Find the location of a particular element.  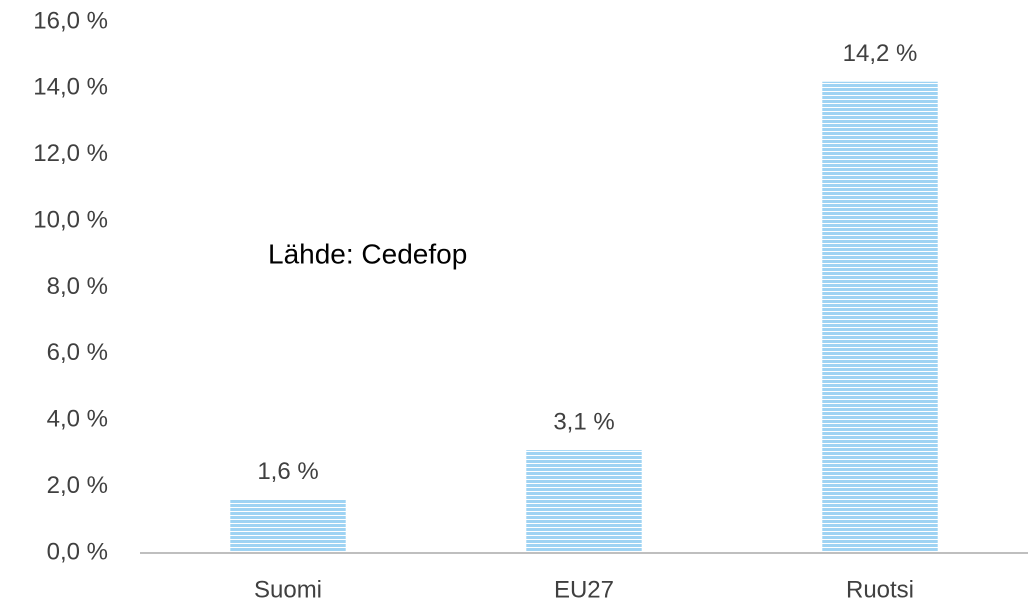

y-tick-label: 4,0 % is located at coordinates (77, 419).